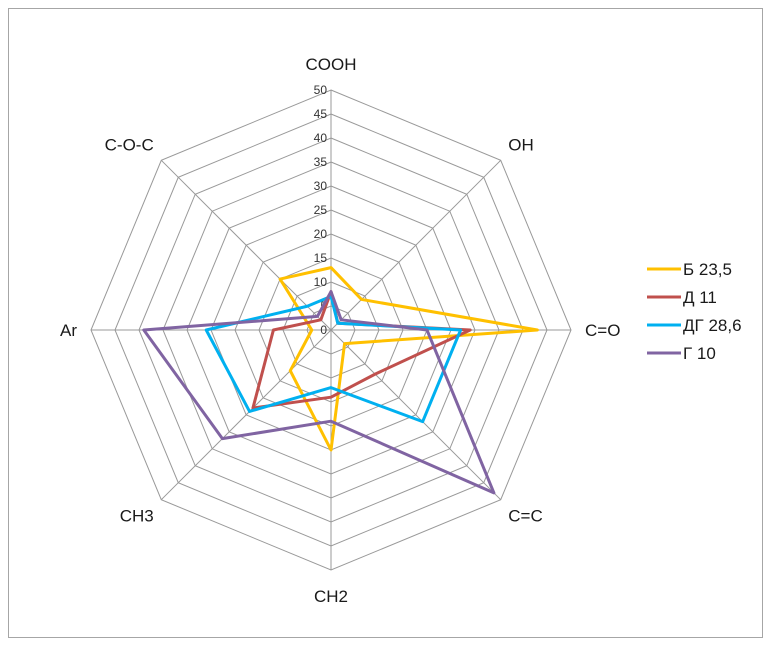 This screenshot has width=772, height=646. What do you see at coordinates (700, 297) in the screenshot?
I see `legend-label: Д 11` at bounding box center [700, 297].